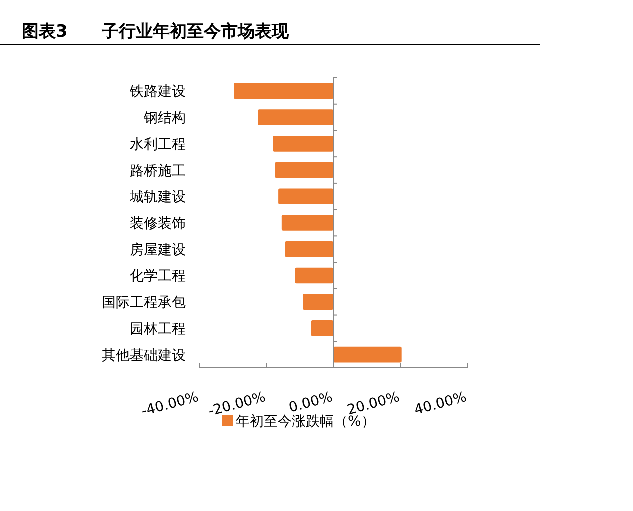 The width and height of the screenshot is (633, 511). I want to click on y-tick-label: 化学工程, so click(158, 276).